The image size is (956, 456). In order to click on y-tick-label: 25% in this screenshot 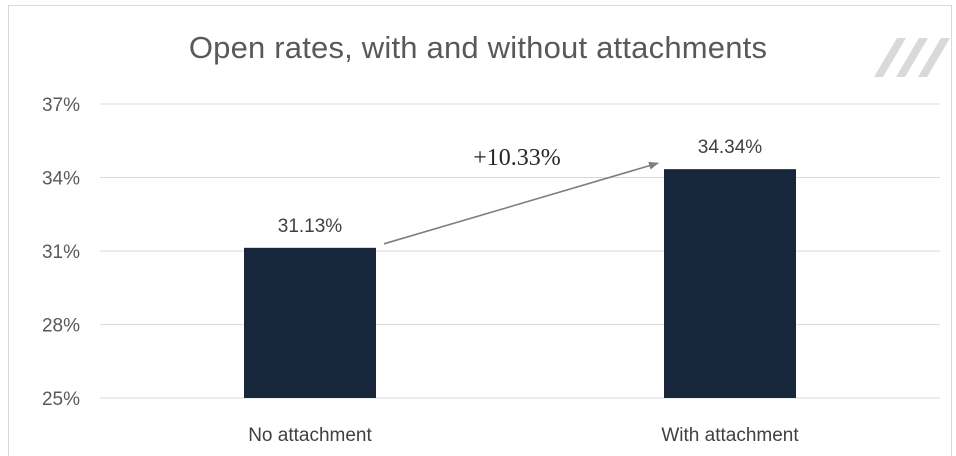, I will do `click(61, 399)`.